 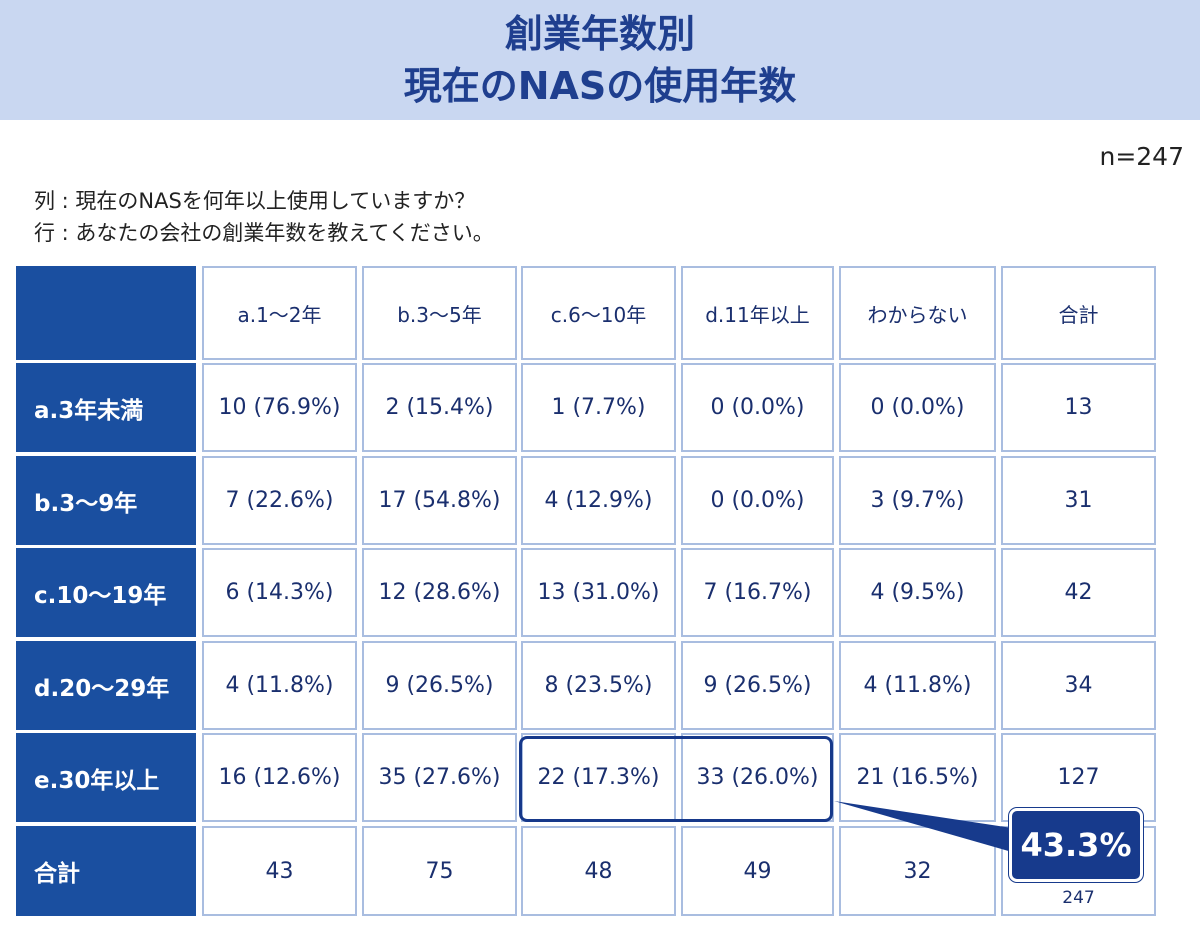 I want to click on table-cell: 43, so click(x=279, y=871).